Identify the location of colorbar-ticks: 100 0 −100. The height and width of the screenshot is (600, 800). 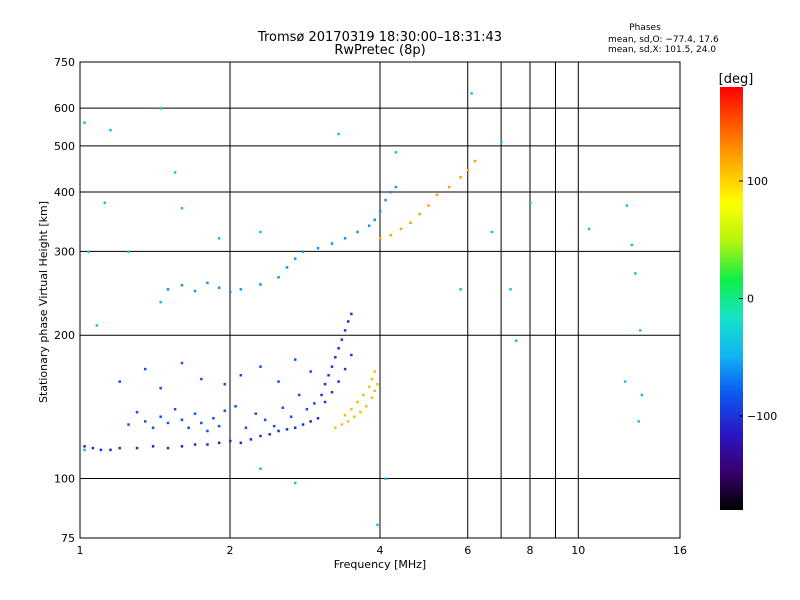
(758, 299).